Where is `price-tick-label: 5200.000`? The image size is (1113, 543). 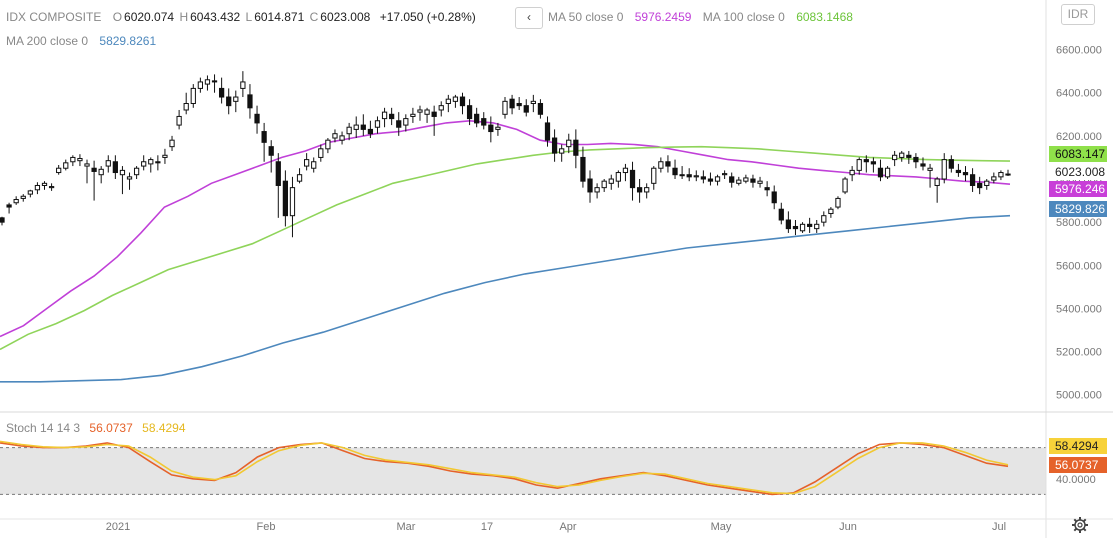
price-tick-label: 5200.000 is located at coordinates (1079, 353).